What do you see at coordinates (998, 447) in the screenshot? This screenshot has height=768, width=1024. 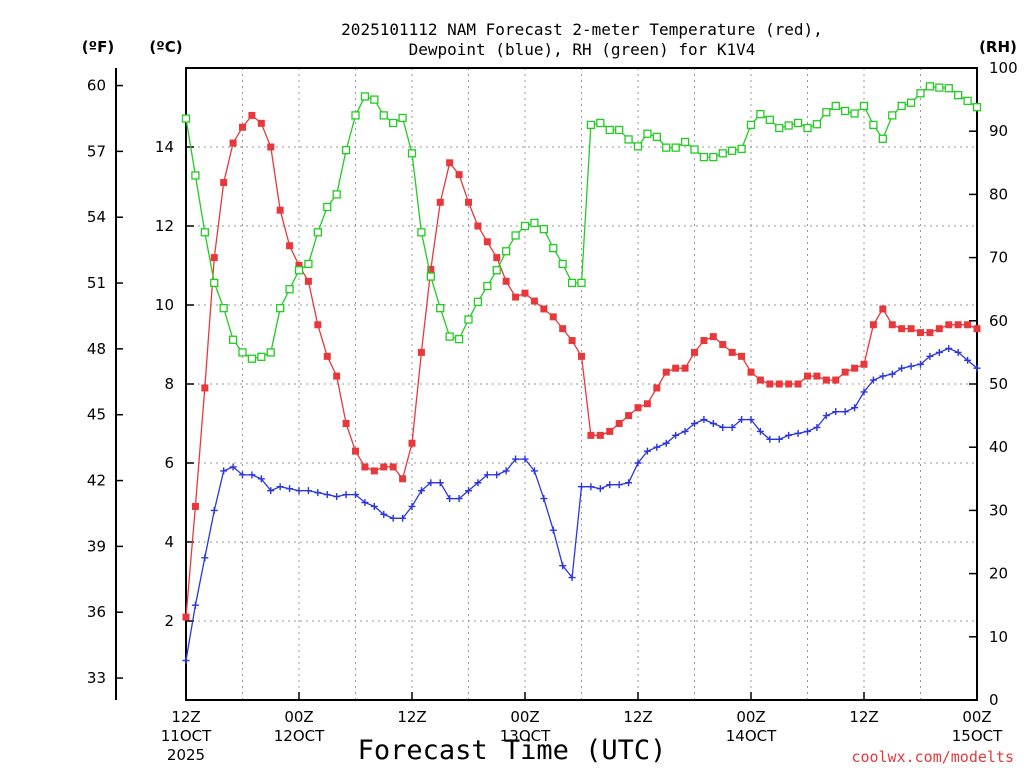 I see `rh-tick-label: 40` at bounding box center [998, 447].